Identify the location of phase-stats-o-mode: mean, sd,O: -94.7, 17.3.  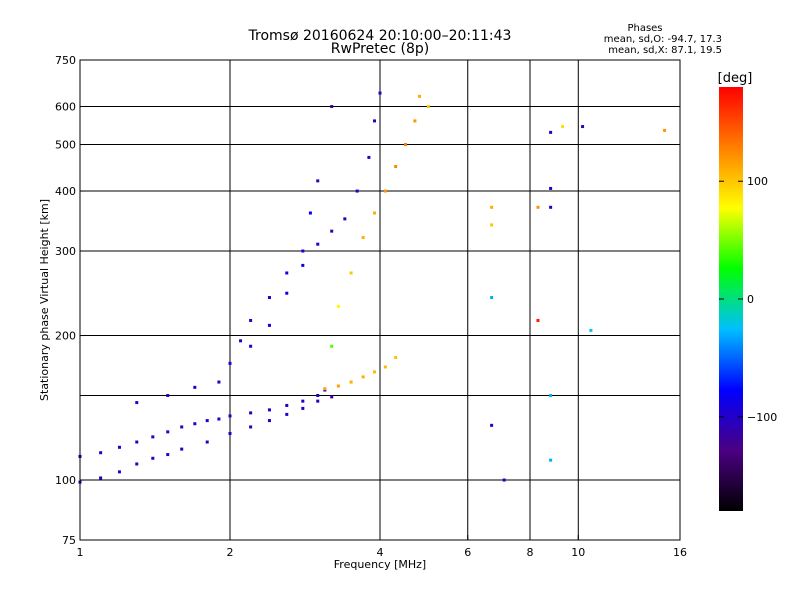
(663, 39).